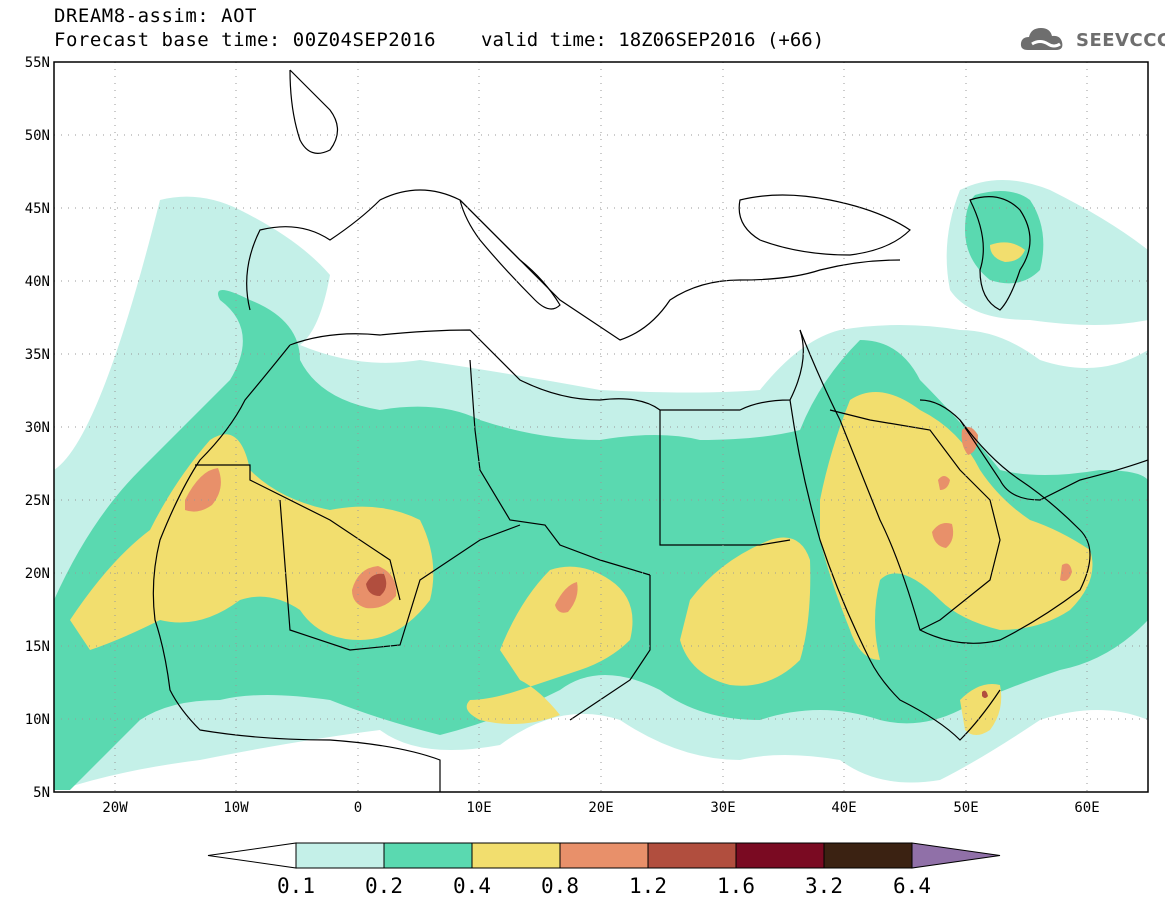  I want to click on lat-label: 50N, so click(37, 136).